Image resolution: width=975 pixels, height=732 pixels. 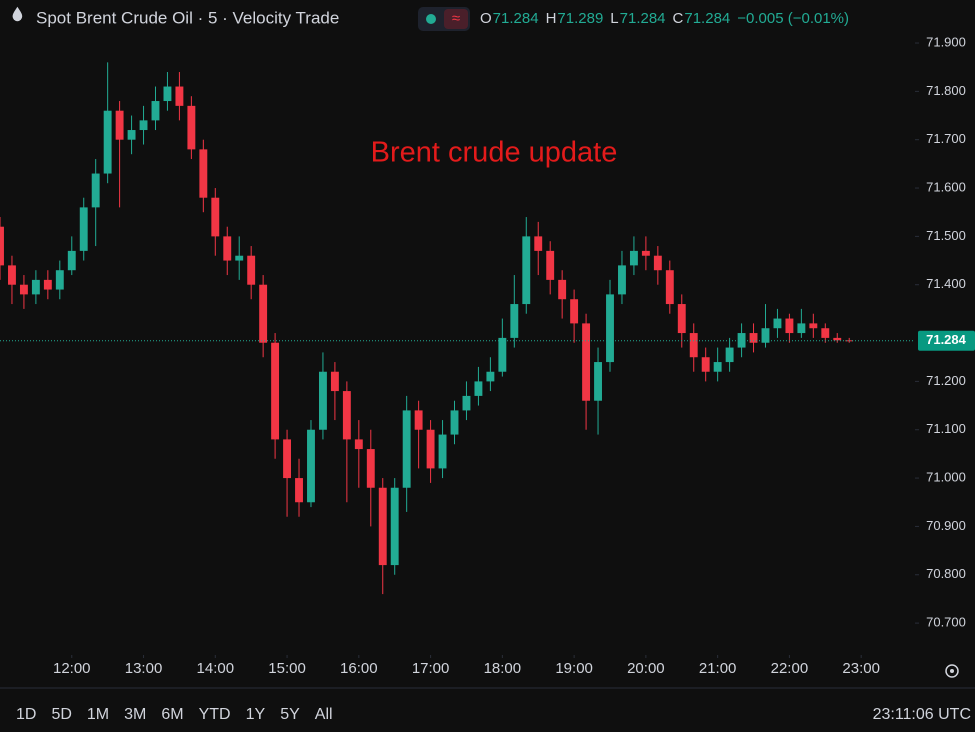 What do you see at coordinates (431, 668) in the screenshot?
I see `x-tick-label: 17:00` at bounding box center [431, 668].